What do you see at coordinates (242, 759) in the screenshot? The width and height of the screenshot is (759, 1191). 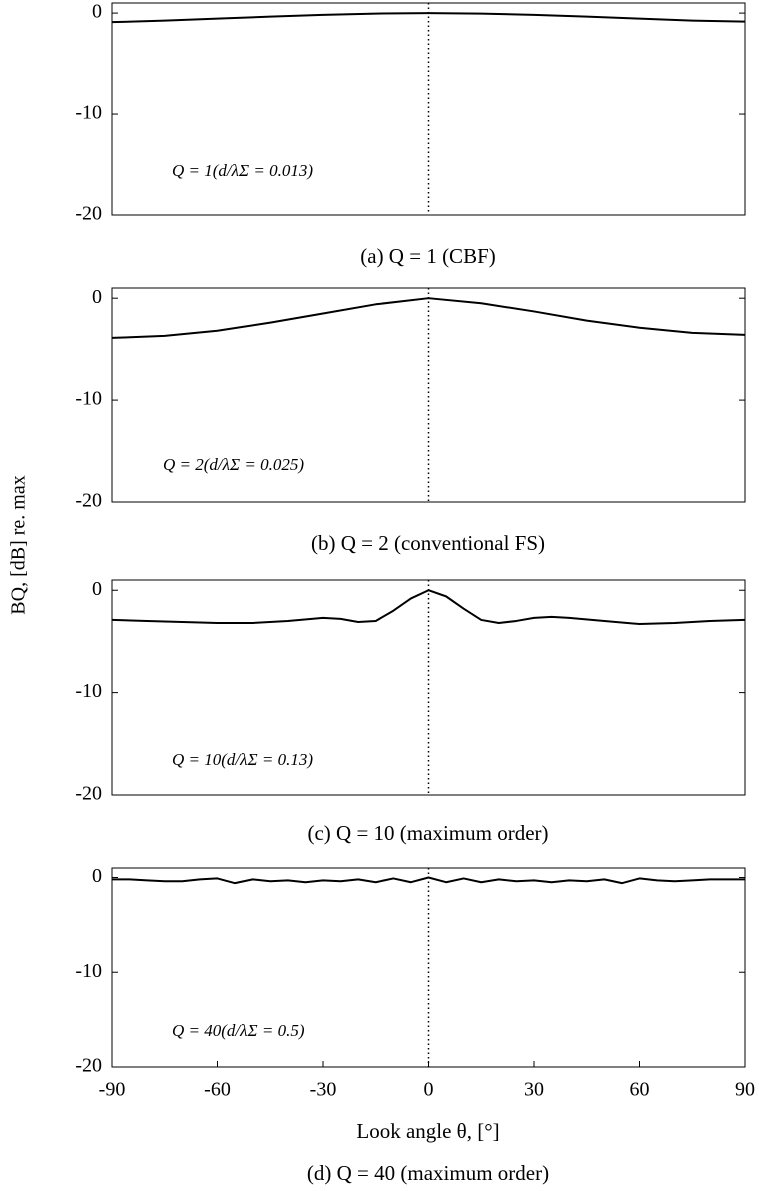 I see `annotation: Q = 10(d/λΣ = 0.13)` at bounding box center [242, 759].